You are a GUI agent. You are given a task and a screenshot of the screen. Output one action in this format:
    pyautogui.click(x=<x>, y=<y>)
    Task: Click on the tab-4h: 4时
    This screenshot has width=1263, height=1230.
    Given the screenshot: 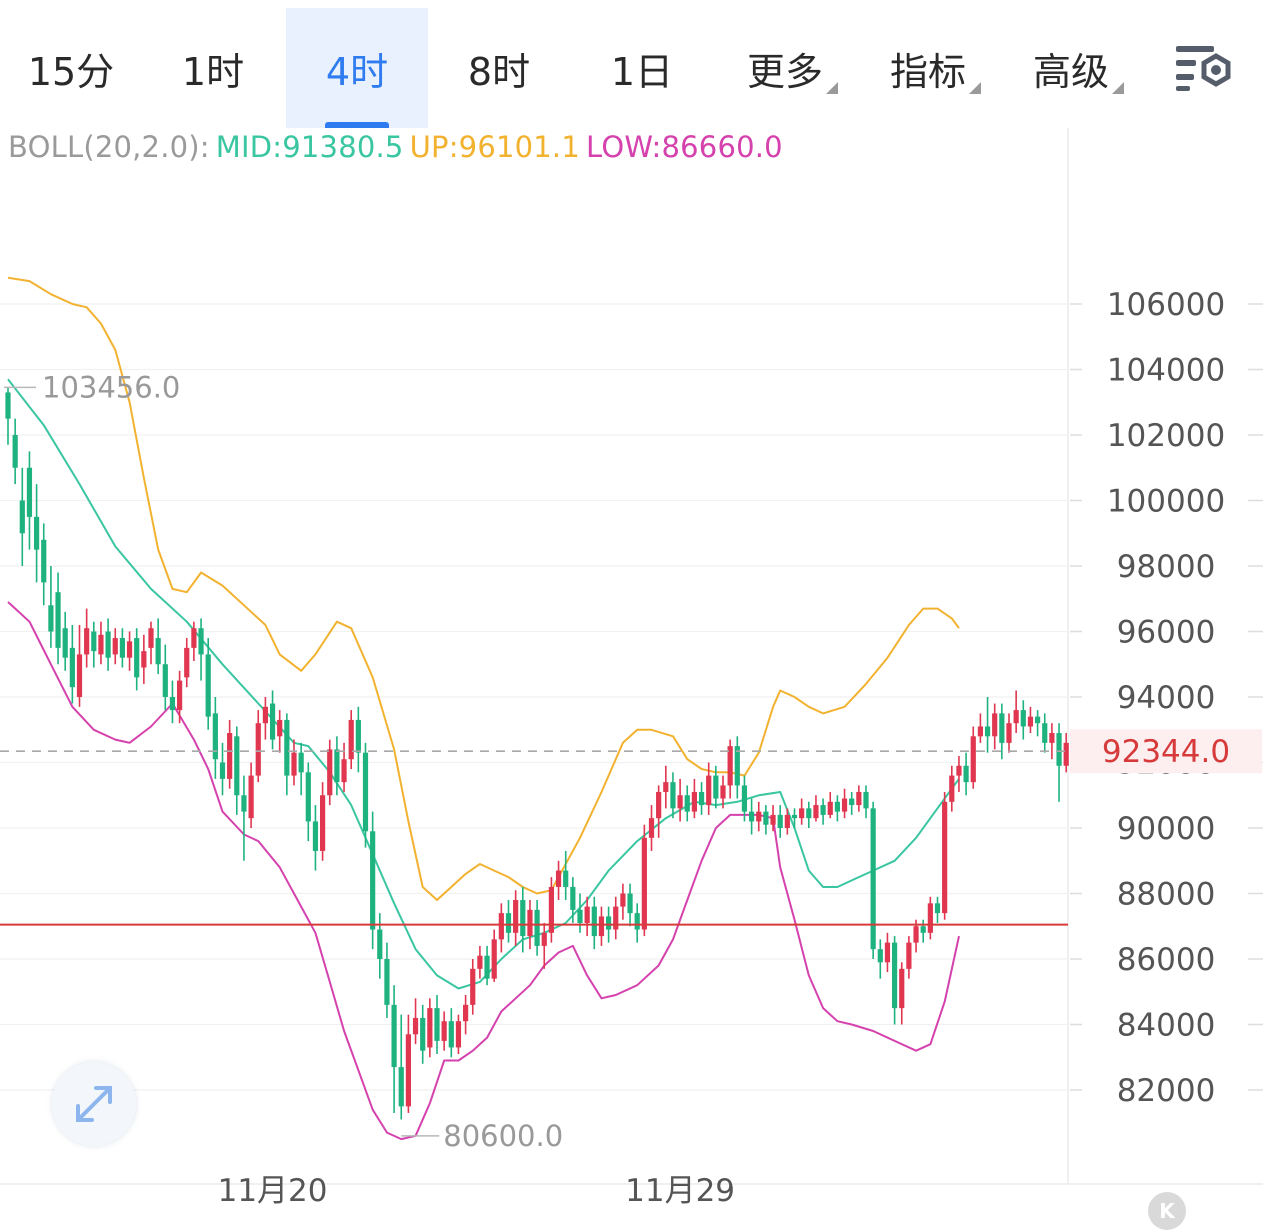 What is the action you would take?
    pyautogui.click(x=357, y=68)
    